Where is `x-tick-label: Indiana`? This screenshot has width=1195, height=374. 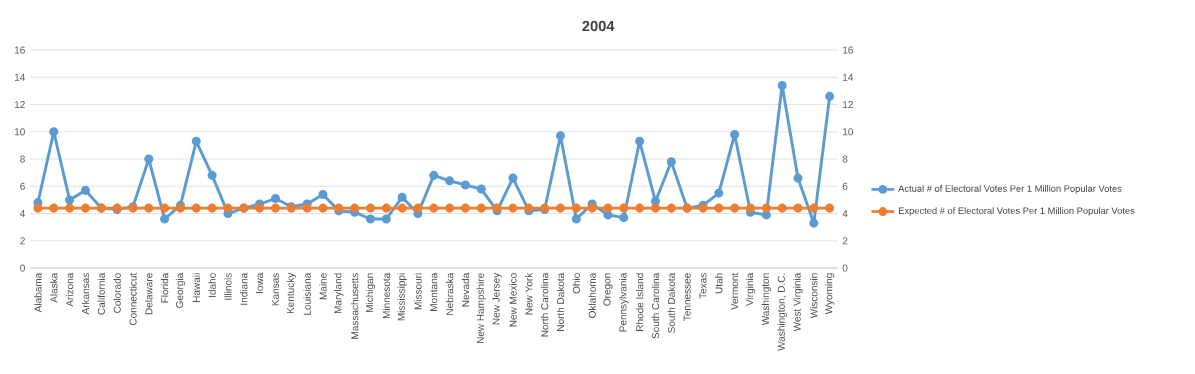
x-tick-label: Indiana is located at coordinates (244, 288).